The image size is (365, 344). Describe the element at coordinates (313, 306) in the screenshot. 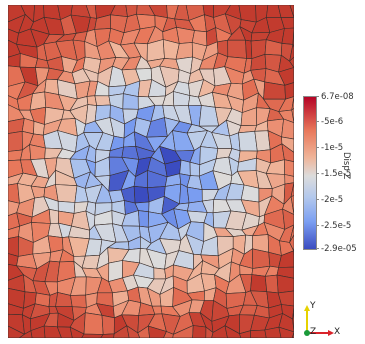

I see `axis-y-label: Y` at that location.